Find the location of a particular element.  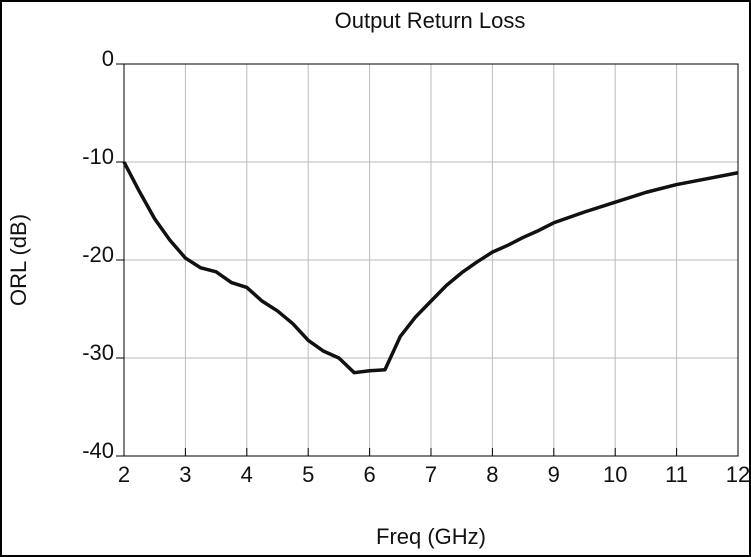

y-axis-label: ORL (dB) is located at coordinates (18, 260).